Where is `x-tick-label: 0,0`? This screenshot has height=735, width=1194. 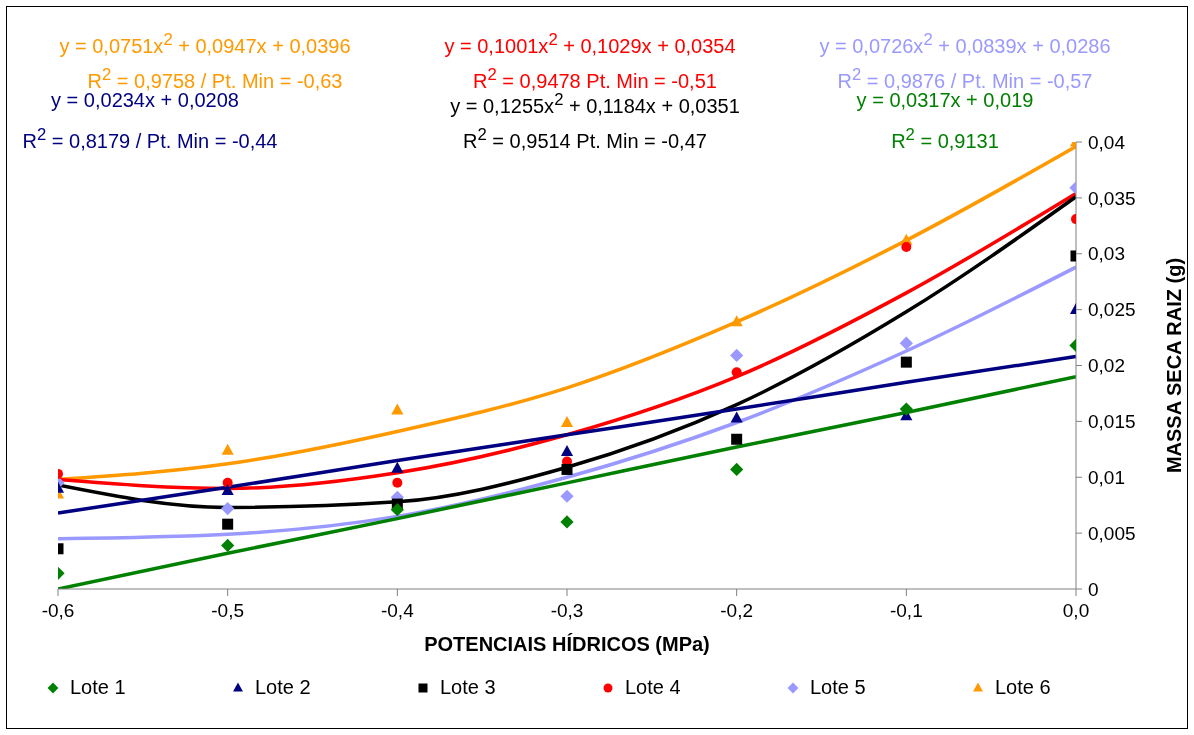
x-tick-label: 0,0 is located at coordinates (1076, 611).